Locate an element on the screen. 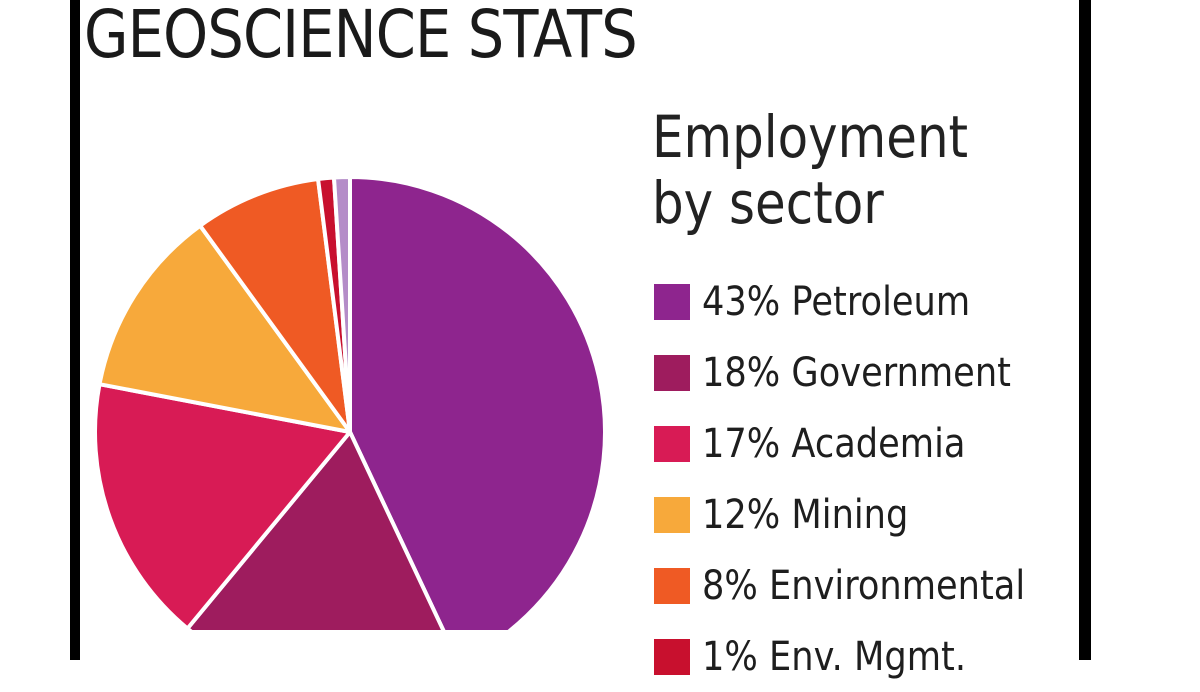  legend-label: 8% Environmental is located at coordinates (864, 585).